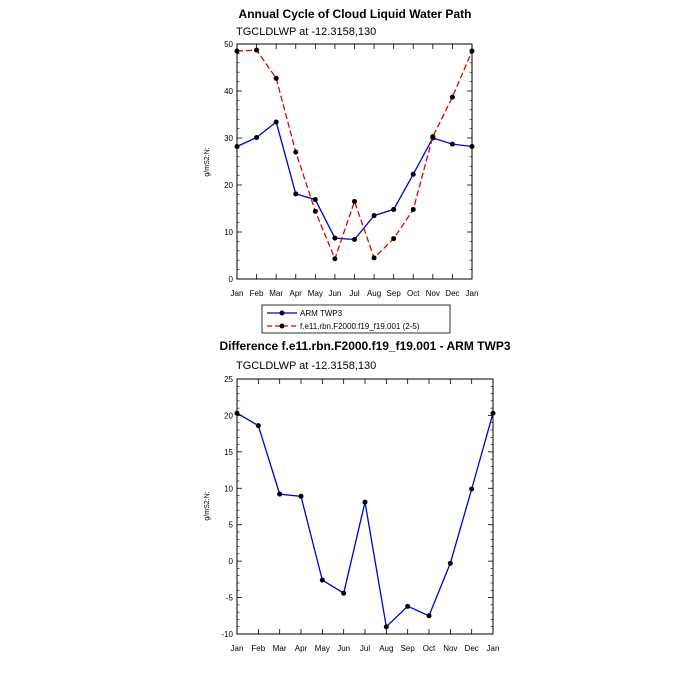 The height and width of the screenshot is (680, 680). I want to click on chart2-frame, so click(365, 506).